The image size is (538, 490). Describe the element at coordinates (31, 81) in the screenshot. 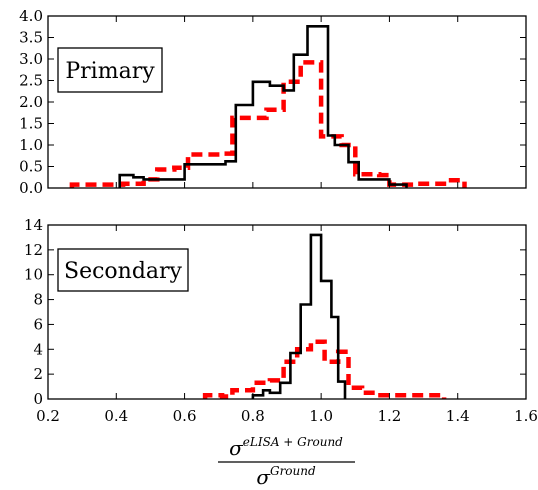

I see `primary-ytick-label: 2.5` at that location.